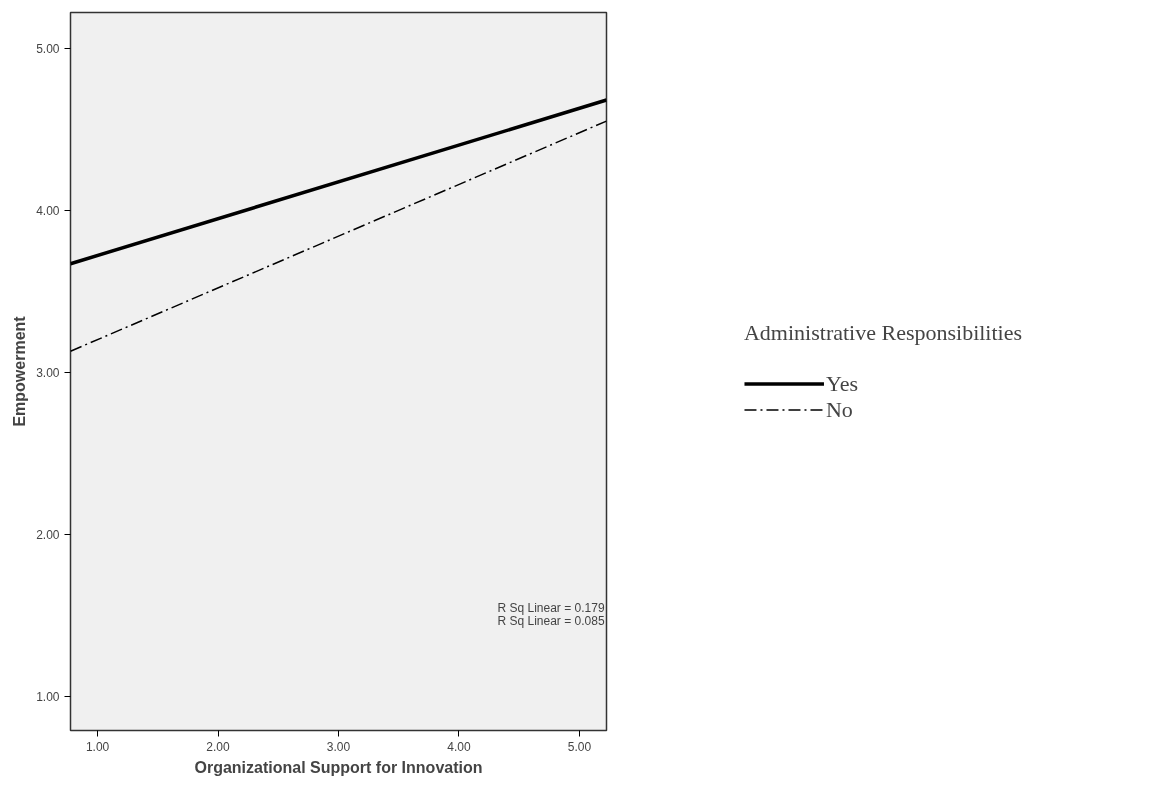 The height and width of the screenshot is (805, 1167). What do you see at coordinates (48, 696) in the screenshot?
I see `y-tick-label: 1.00` at bounding box center [48, 696].